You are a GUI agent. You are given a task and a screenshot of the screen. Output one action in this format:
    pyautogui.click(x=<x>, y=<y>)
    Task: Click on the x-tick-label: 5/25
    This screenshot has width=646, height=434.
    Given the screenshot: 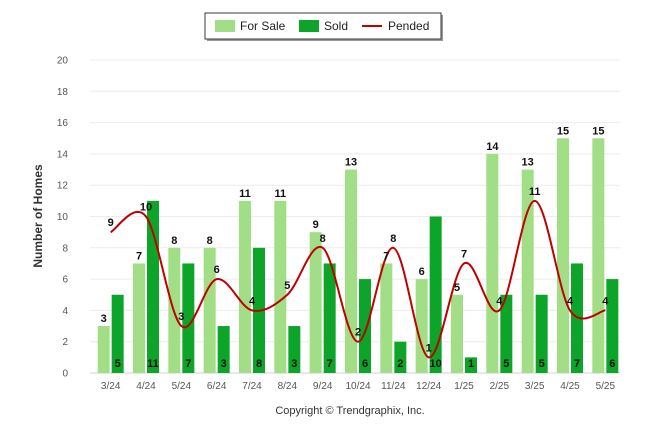 What is the action you would take?
    pyautogui.click(x=606, y=386)
    